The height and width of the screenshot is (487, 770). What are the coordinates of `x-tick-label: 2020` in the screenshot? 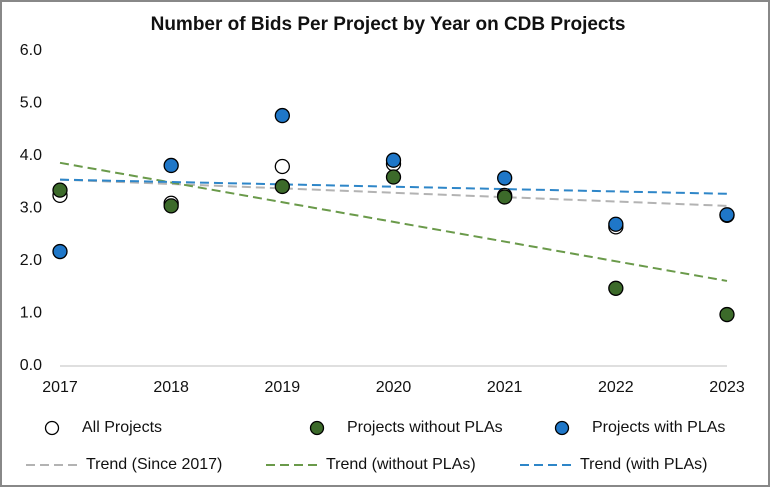 It's located at (394, 387).